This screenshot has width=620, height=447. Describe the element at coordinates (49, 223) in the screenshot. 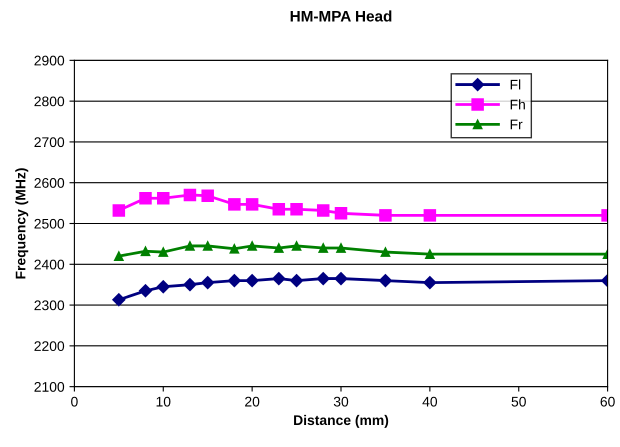

I see `y-tick-label: 2500` at that location.